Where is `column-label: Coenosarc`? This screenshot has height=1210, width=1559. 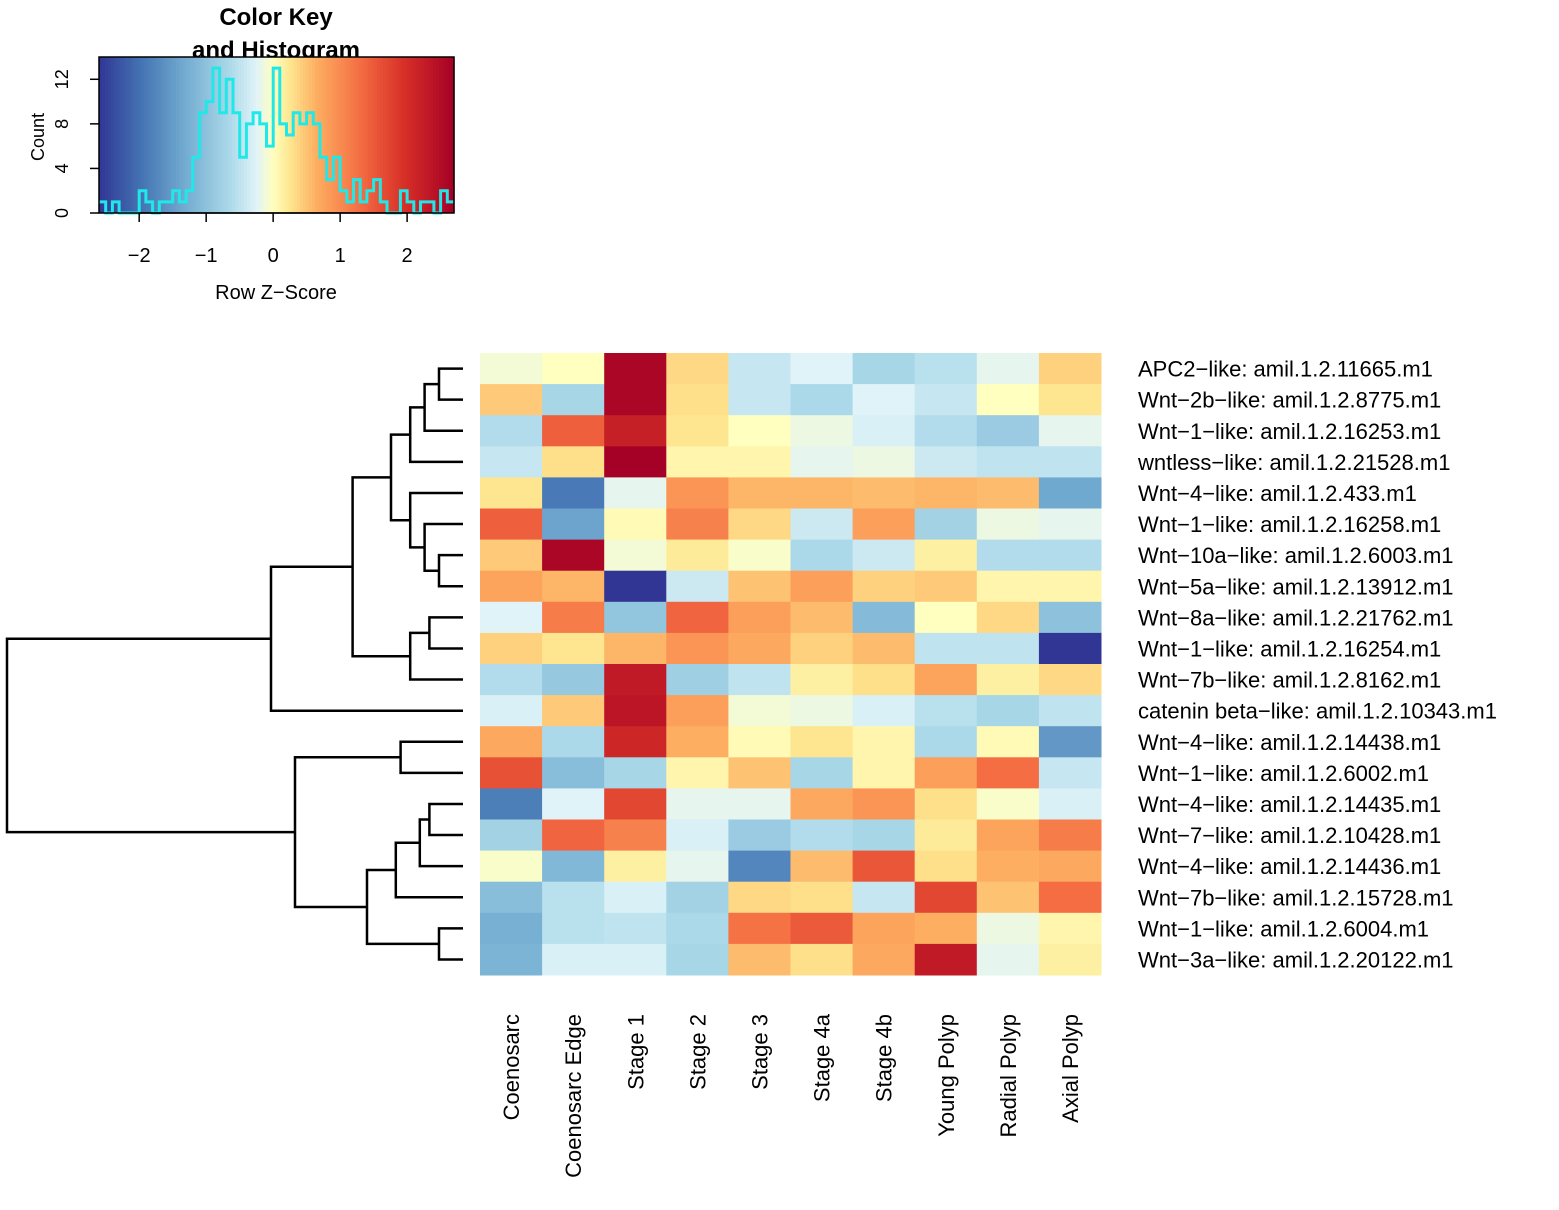
column-label: Coenosarc is located at coordinates (511, 1067).